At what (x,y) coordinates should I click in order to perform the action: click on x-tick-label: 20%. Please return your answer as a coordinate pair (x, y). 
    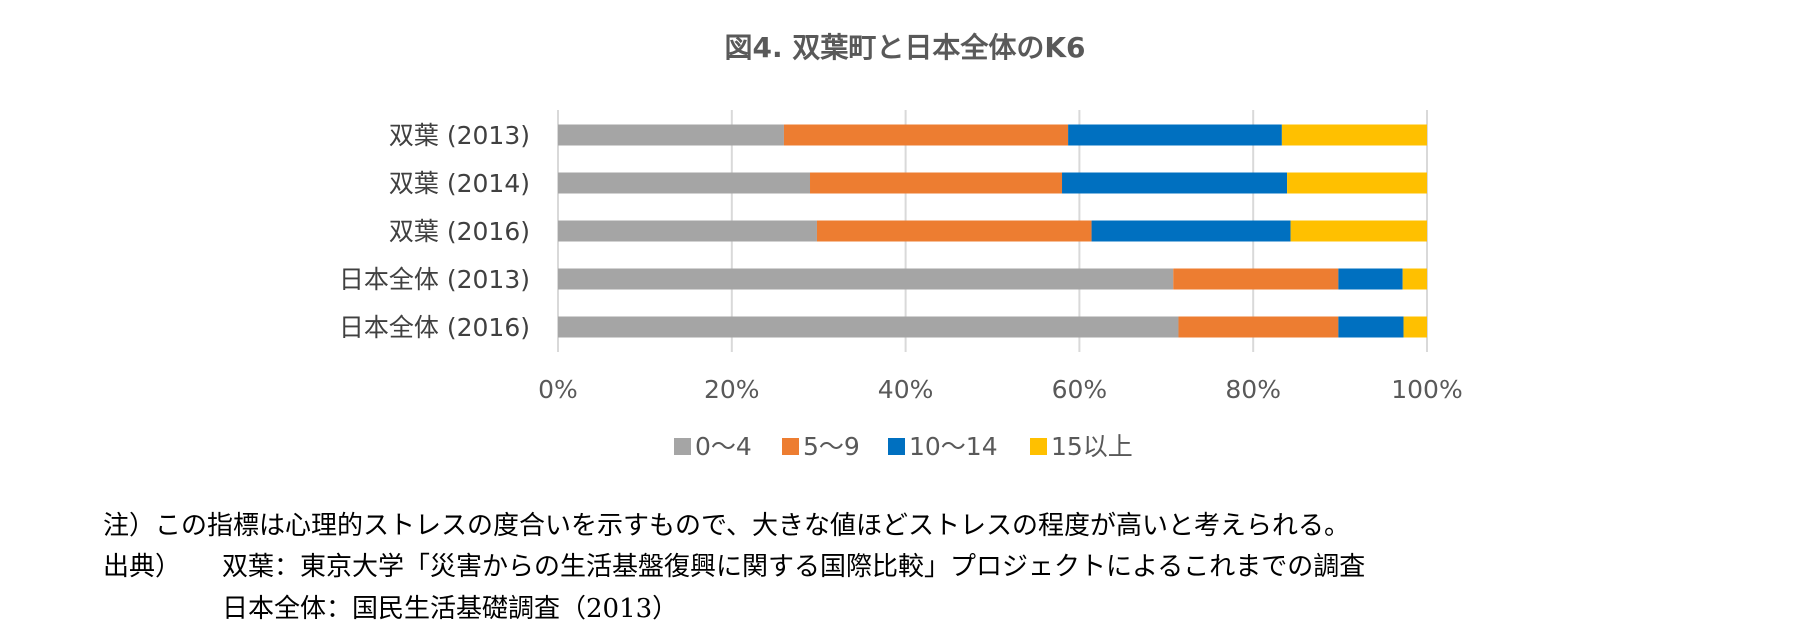
    Looking at the image, I should click on (732, 389).